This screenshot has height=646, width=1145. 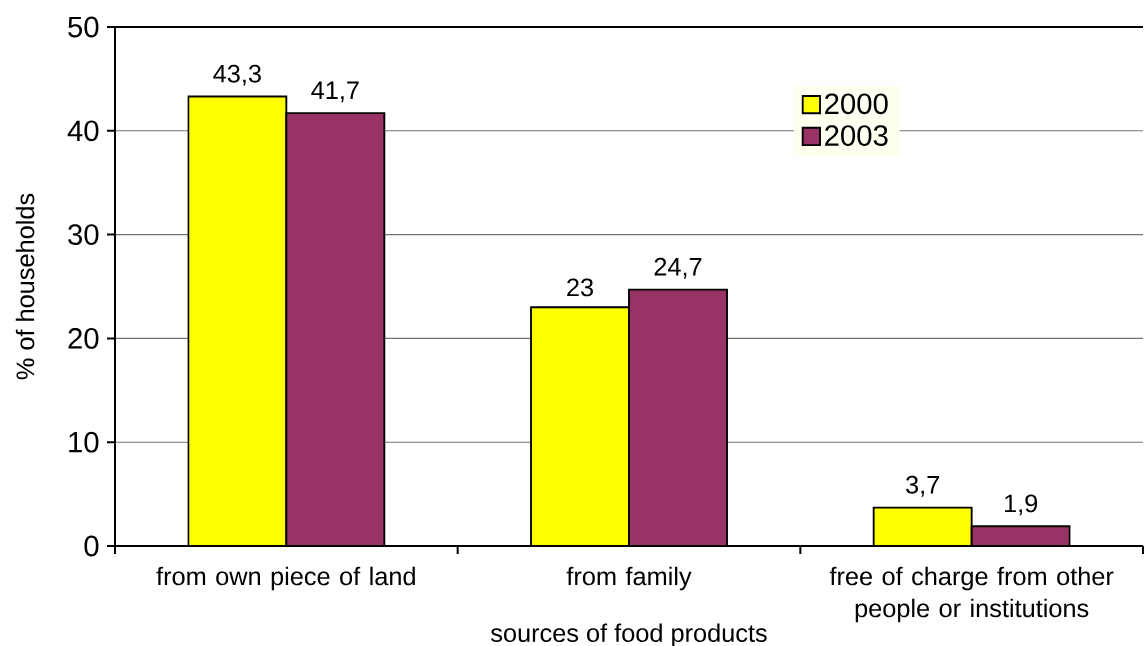 What do you see at coordinates (1021, 505) in the screenshot?
I see `data-label: 1,9` at bounding box center [1021, 505].